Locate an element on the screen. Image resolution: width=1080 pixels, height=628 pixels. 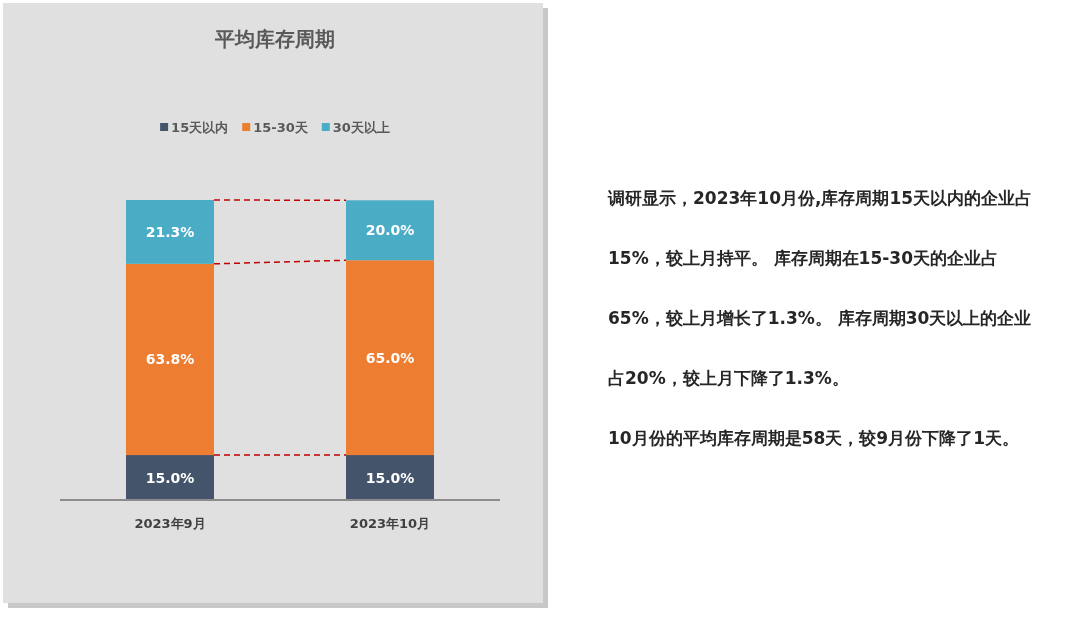
x-tick-label: 2023年10月 is located at coordinates (390, 523).